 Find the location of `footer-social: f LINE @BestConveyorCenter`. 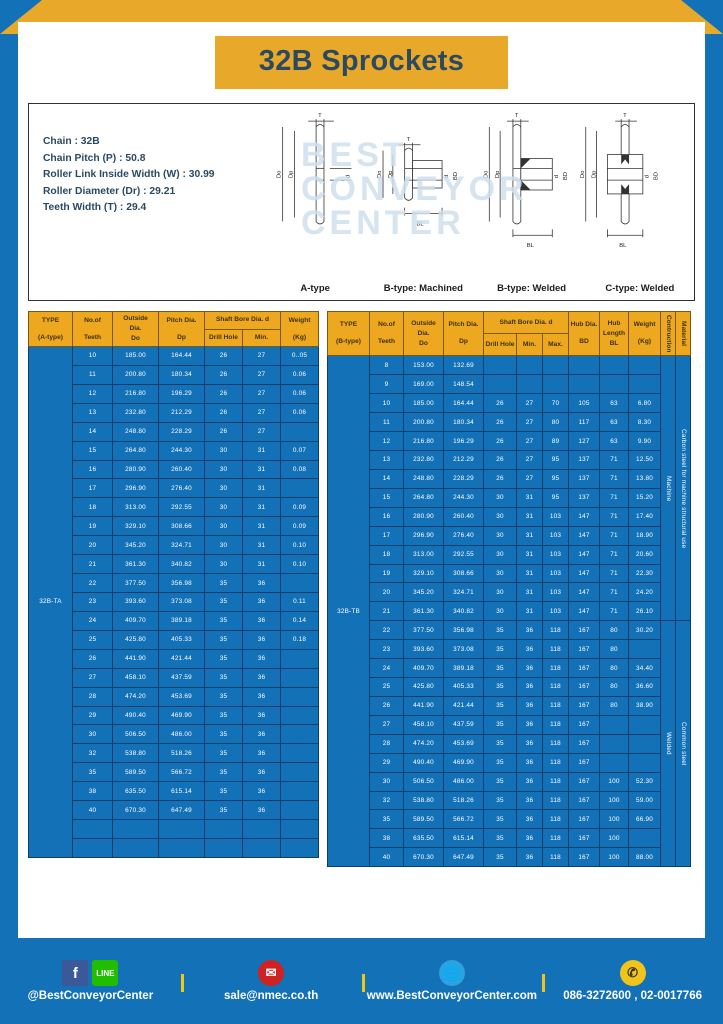

footer-social: f LINE @BestConveyorCenter is located at coordinates (90, 981).